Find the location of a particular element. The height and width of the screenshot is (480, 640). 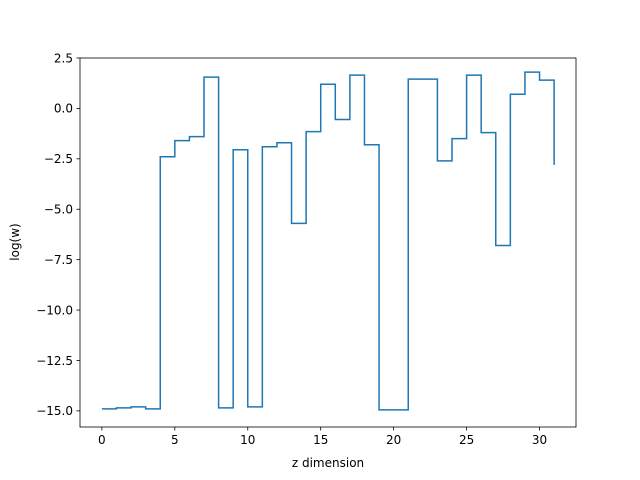

y-tick-label: −15.0 is located at coordinates (54, 411).